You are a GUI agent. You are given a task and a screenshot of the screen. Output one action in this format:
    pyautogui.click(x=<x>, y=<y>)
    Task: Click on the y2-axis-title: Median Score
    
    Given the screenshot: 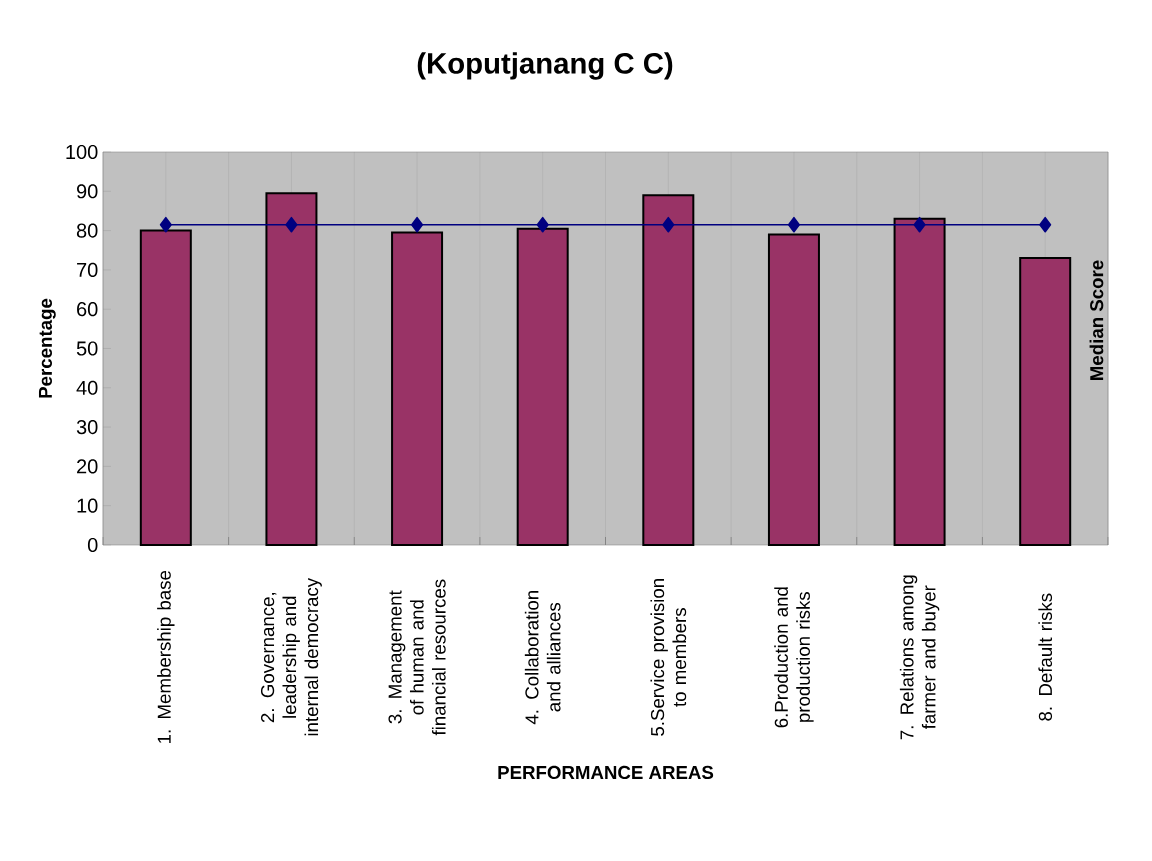 What is the action you would take?
    pyautogui.click(x=1096, y=320)
    